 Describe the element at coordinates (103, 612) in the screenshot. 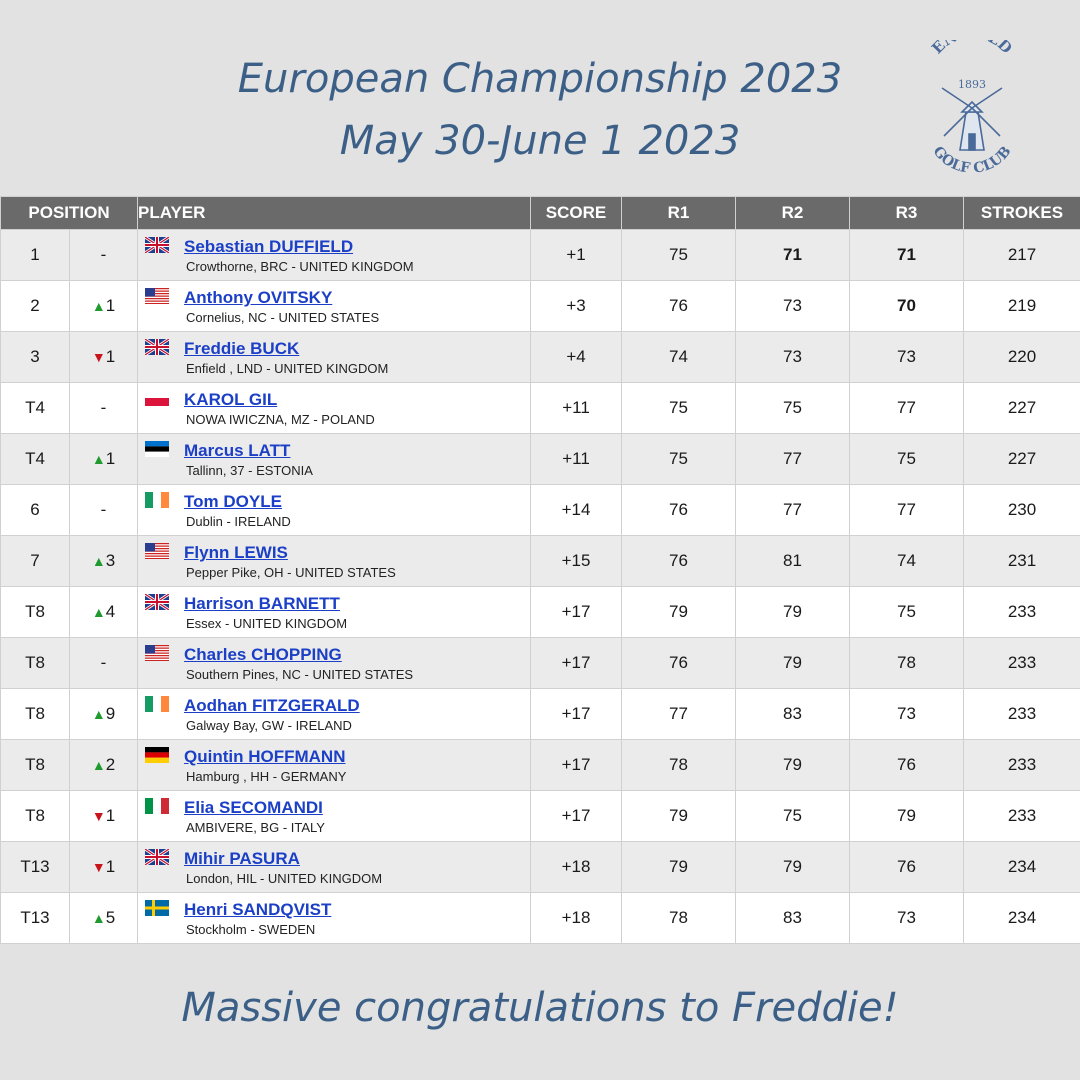

I see `movement-cell: ▲4` at that location.